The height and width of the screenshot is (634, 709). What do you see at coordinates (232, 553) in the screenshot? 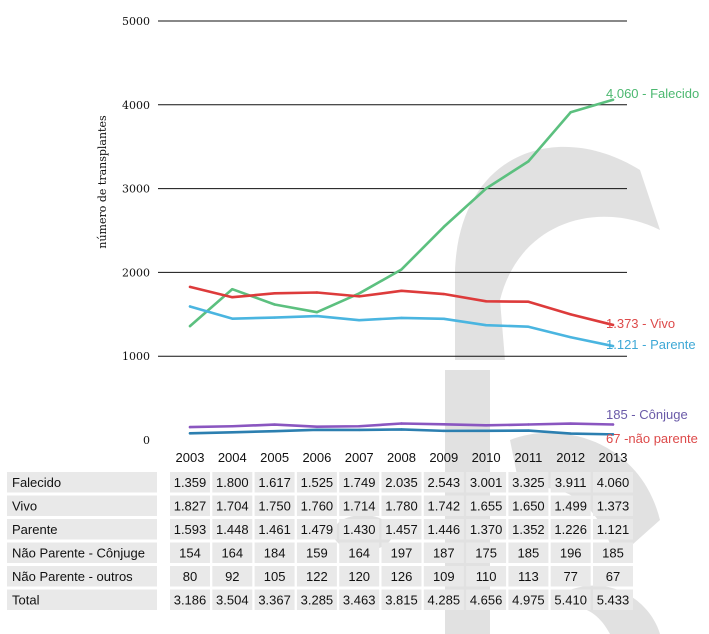
I see `cell-3-1: 164` at bounding box center [232, 553].